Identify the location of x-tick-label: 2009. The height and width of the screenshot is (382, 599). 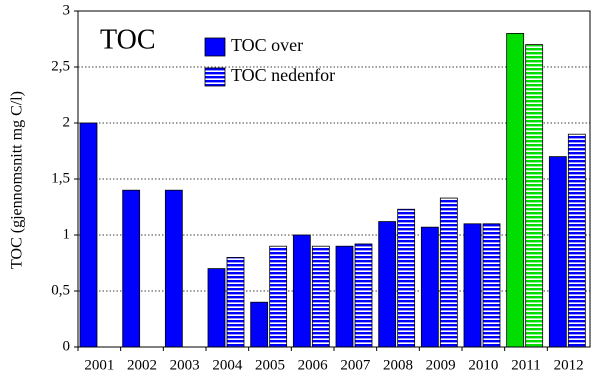
(441, 365).